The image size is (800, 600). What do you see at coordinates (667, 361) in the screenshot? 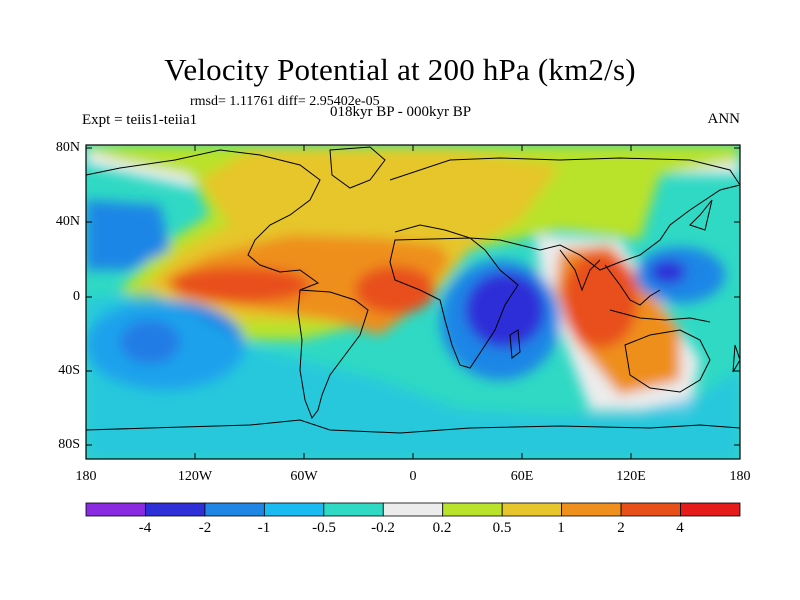
I see `coast-australia` at bounding box center [667, 361].